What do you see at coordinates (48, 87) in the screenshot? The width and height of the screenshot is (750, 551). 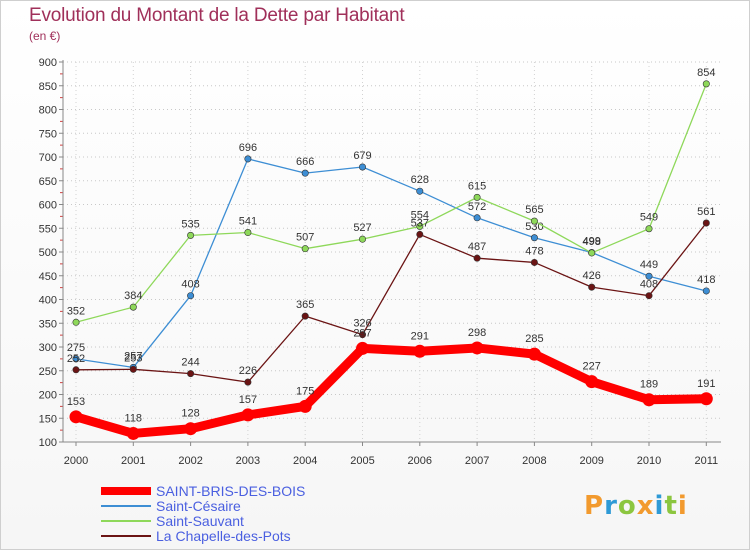 I see `y-tick-label: 850` at bounding box center [48, 87].